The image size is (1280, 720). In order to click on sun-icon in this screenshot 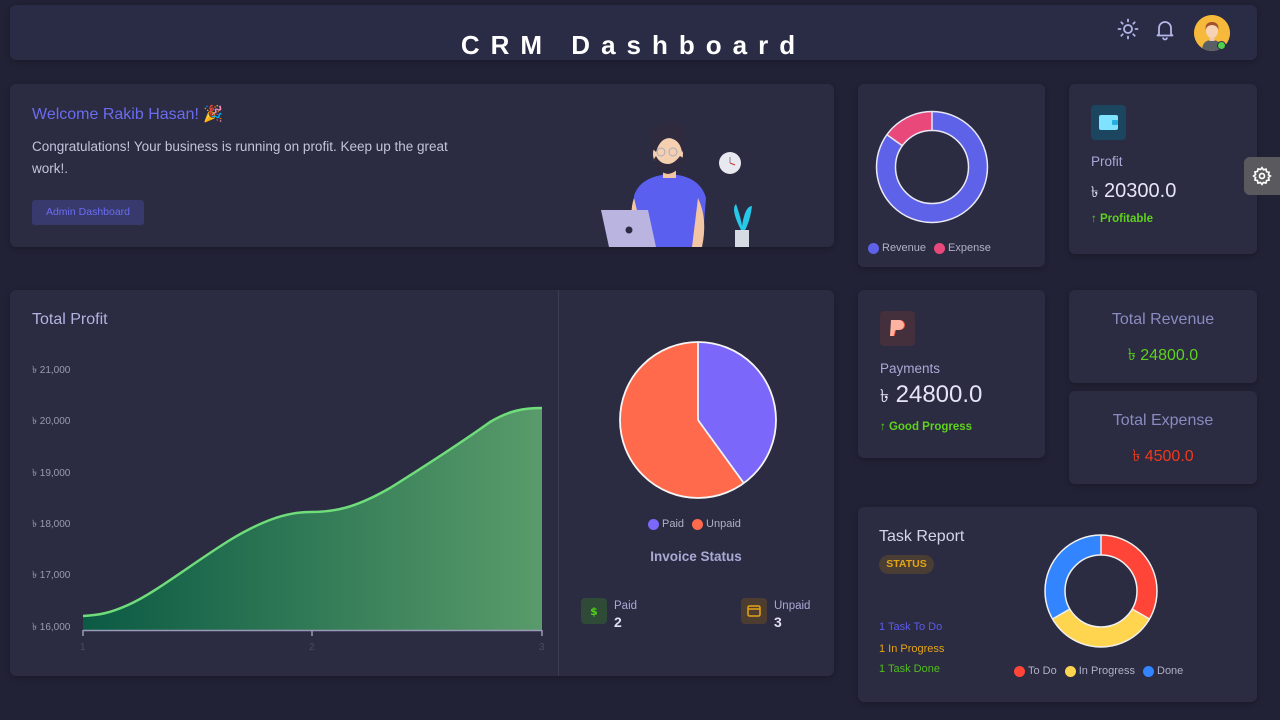, I will do `click(1128, 29)`.